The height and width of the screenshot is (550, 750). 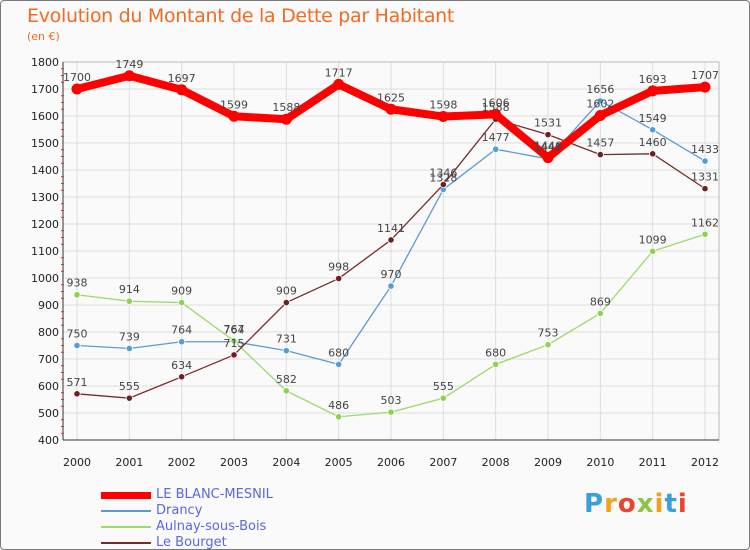 I want to click on data-label: 1346, so click(x=443, y=173).